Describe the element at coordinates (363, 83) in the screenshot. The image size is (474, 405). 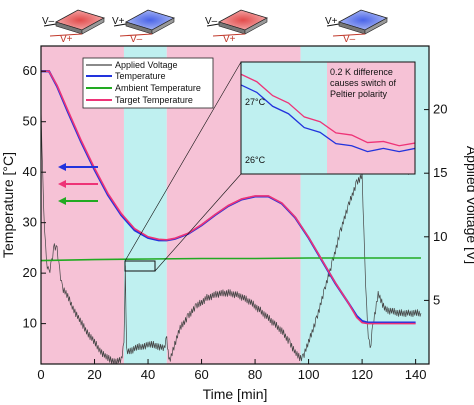
I see `inset-annotation-line2: causes switch of` at that location.